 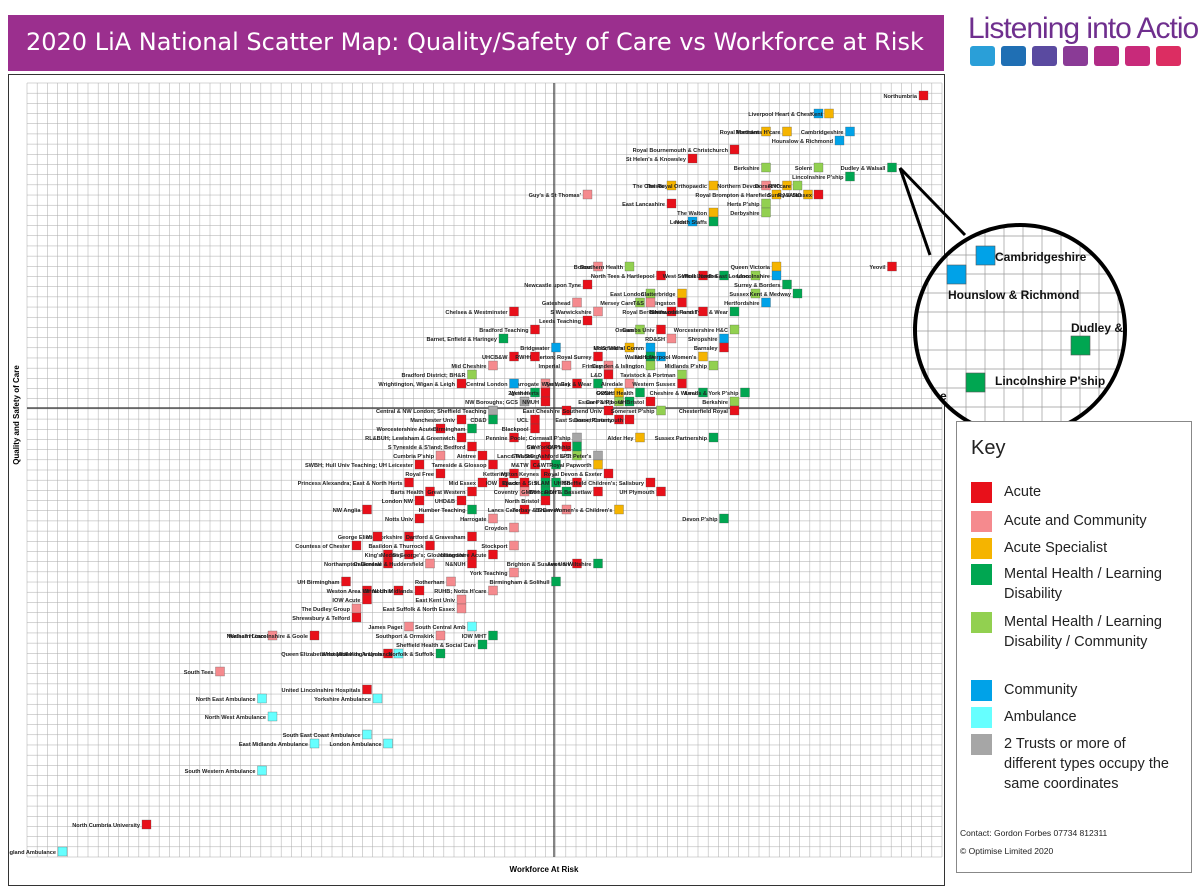 What do you see at coordinates (624, 331) in the screenshot?
I see `point-label: Oxleas` at bounding box center [624, 331].